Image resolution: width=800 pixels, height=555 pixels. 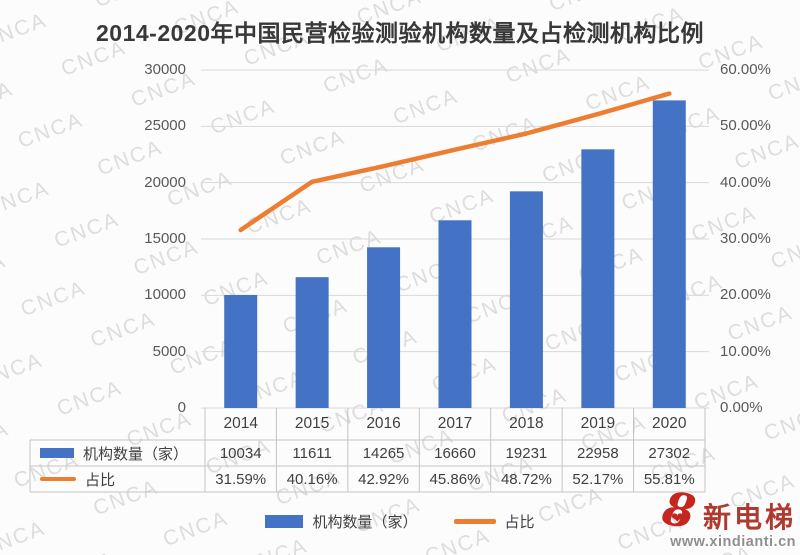 What do you see at coordinates (312, 453) in the screenshot?
I see `table-value-cell: 11611` at bounding box center [312, 453].